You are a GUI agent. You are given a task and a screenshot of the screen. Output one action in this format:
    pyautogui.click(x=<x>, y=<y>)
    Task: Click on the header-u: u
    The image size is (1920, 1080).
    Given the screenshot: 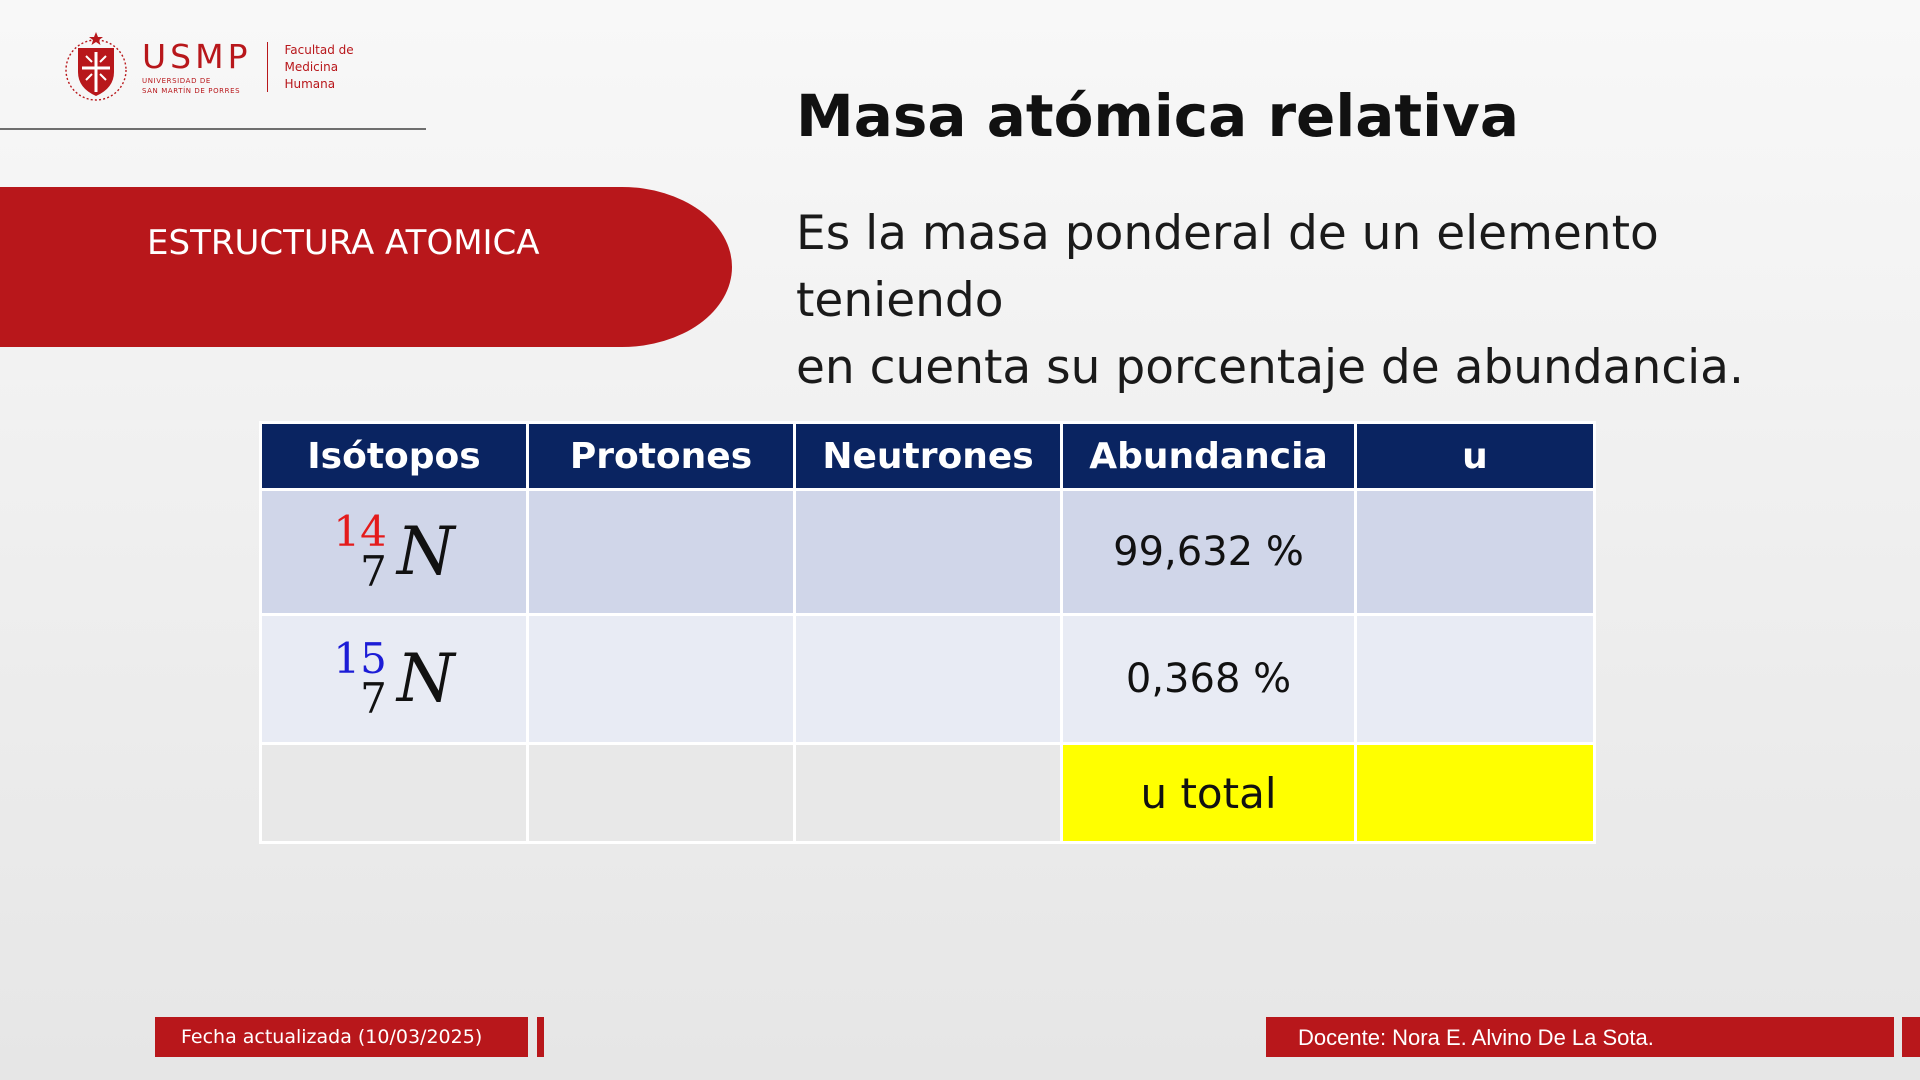 What is the action you would take?
    pyautogui.click(x=1475, y=456)
    